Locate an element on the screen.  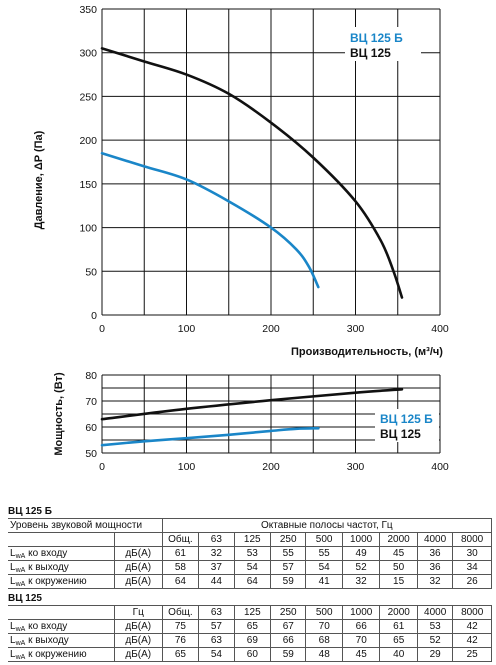
c1-y-tick-label: 300 is located at coordinates (88, 54).